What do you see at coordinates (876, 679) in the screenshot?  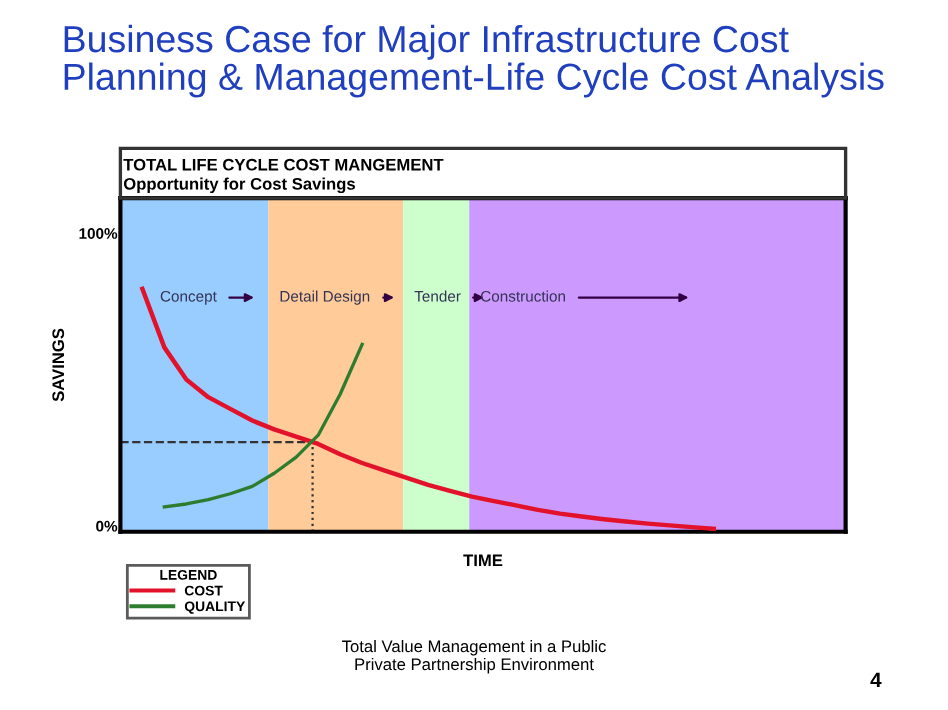 I see `text: 4` at bounding box center [876, 679].